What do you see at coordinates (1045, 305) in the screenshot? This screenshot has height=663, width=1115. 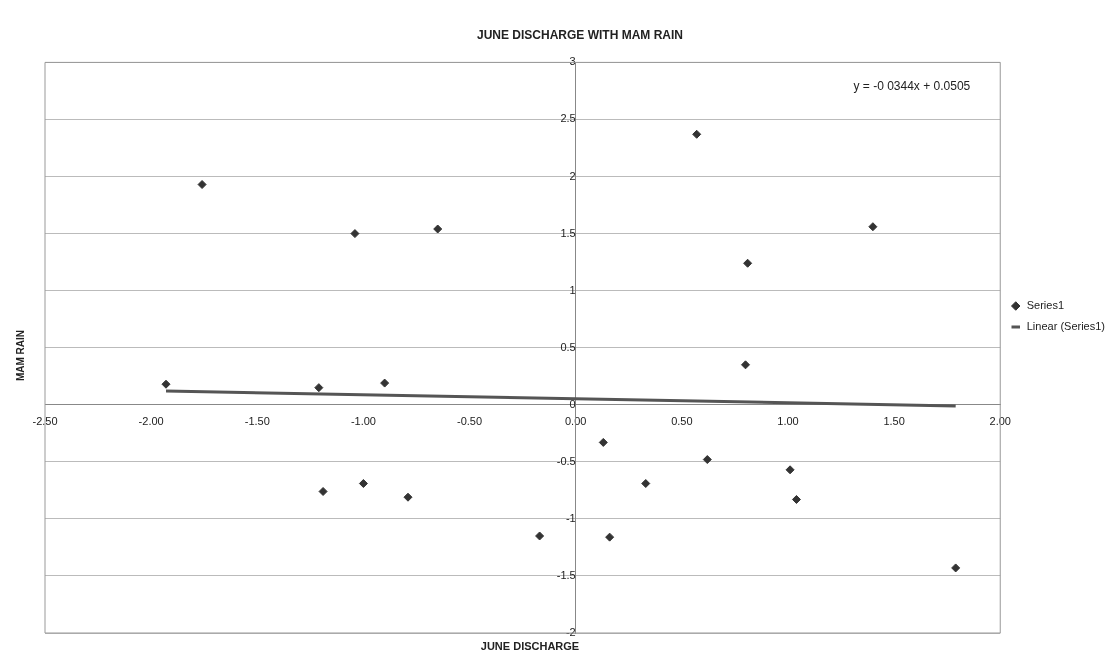 I see `legend-label: Series1` at bounding box center [1045, 305].